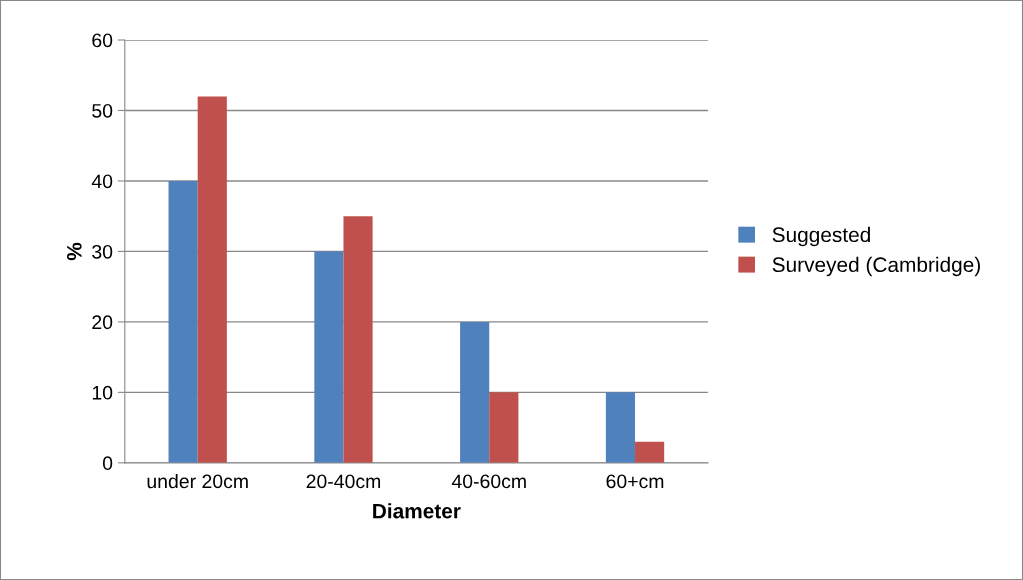  Describe the element at coordinates (488, 481) in the screenshot. I see `x-tick-label: 40-60cm` at that location.